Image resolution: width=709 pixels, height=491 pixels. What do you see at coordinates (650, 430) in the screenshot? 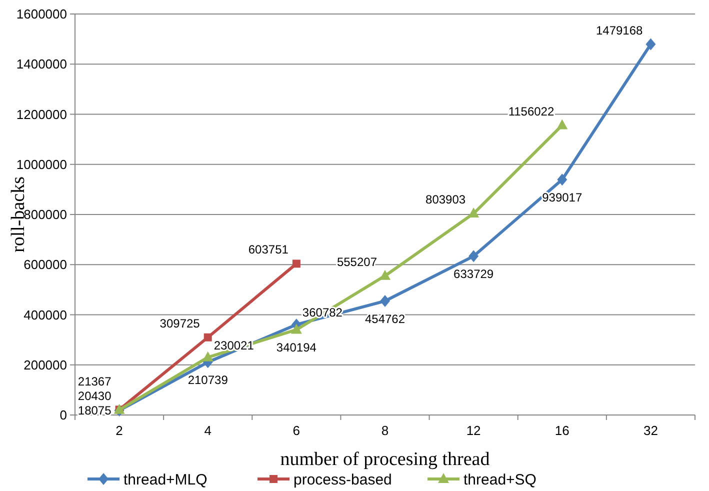
I see `x-tick-label: 32` at bounding box center [650, 430].